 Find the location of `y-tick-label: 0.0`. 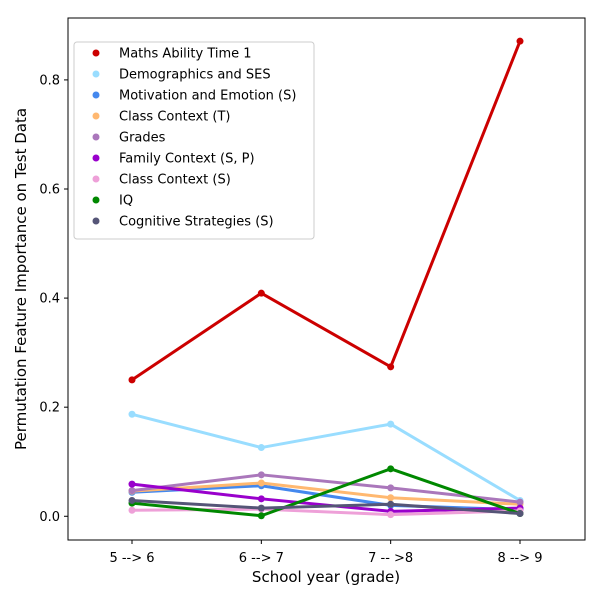

y-tick-label: 0.0 is located at coordinates (49, 517).